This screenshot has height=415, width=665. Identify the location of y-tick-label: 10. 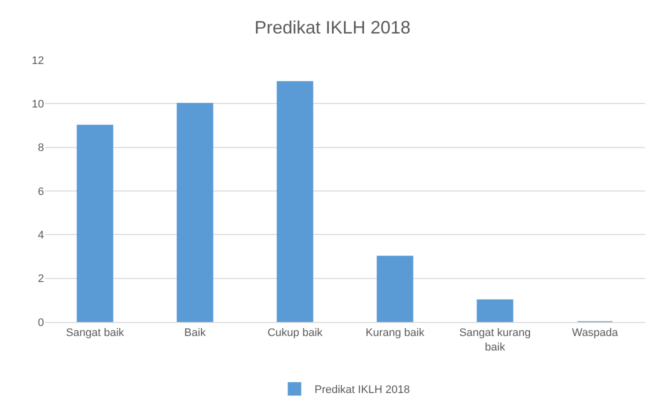
(38, 104).